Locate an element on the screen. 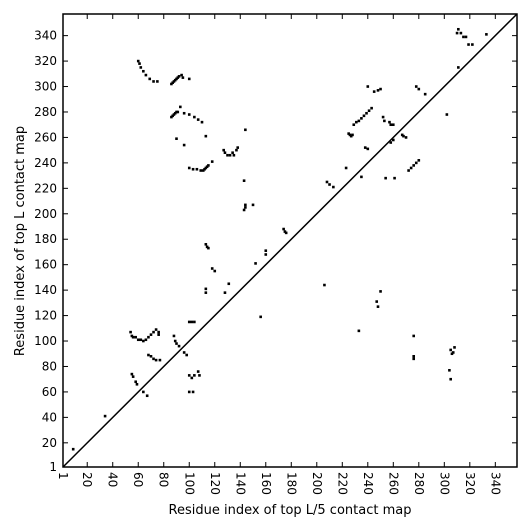 Image resolution: width=531 pixels, height=531 pixels. y-tick-label: 20 is located at coordinates (49, 443).